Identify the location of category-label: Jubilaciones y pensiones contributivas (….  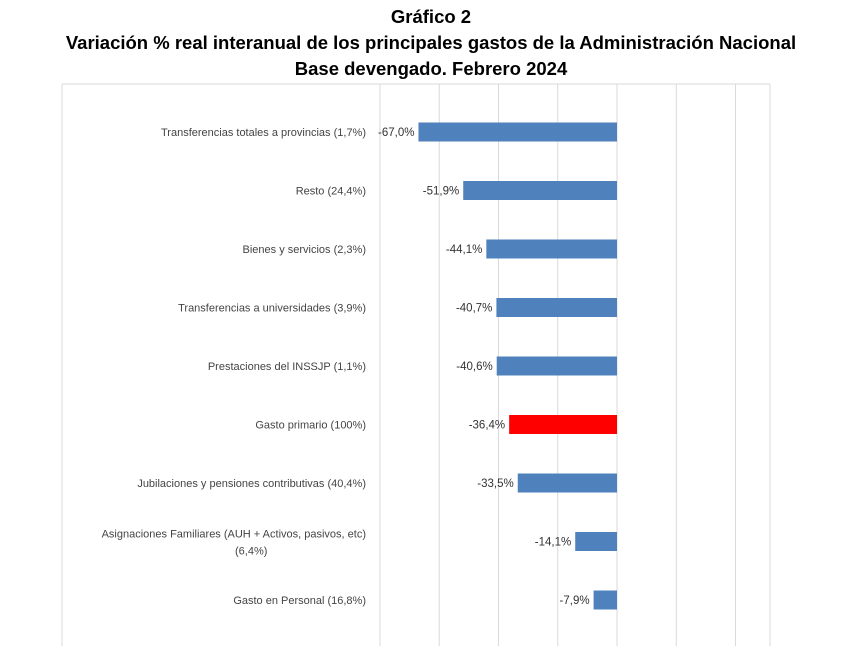
(251, 484).